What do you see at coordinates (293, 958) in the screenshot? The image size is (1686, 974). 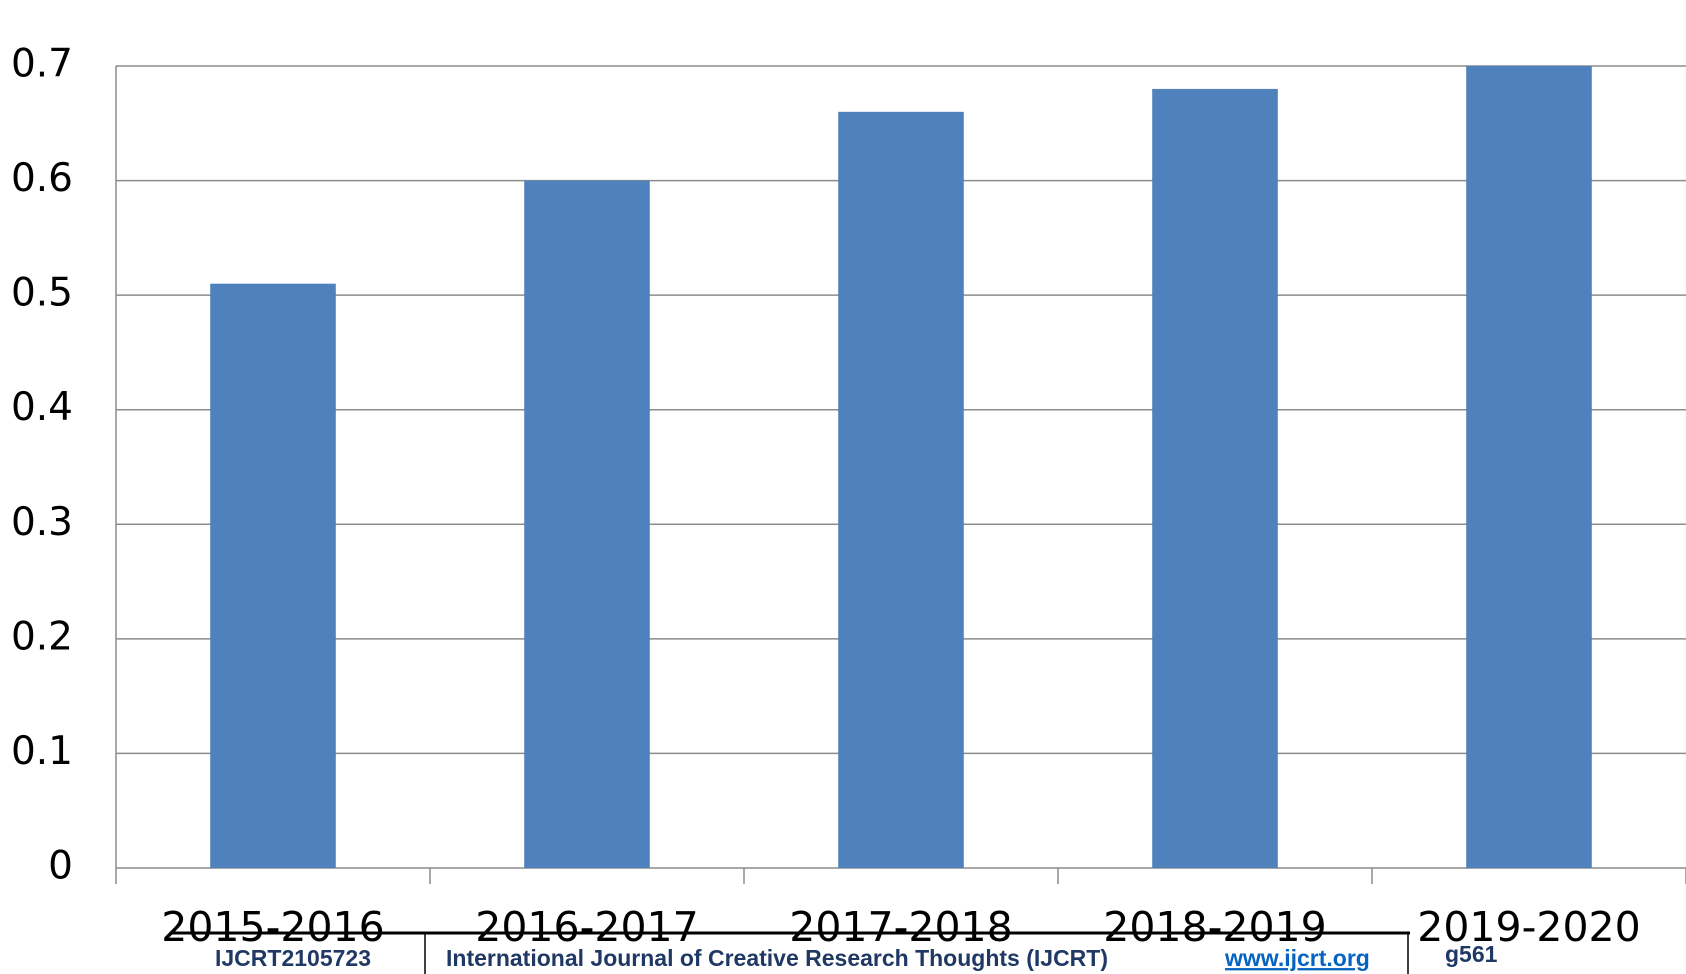 I see `footer-id: IJCRT2105723` at bounding box center [293, 958].